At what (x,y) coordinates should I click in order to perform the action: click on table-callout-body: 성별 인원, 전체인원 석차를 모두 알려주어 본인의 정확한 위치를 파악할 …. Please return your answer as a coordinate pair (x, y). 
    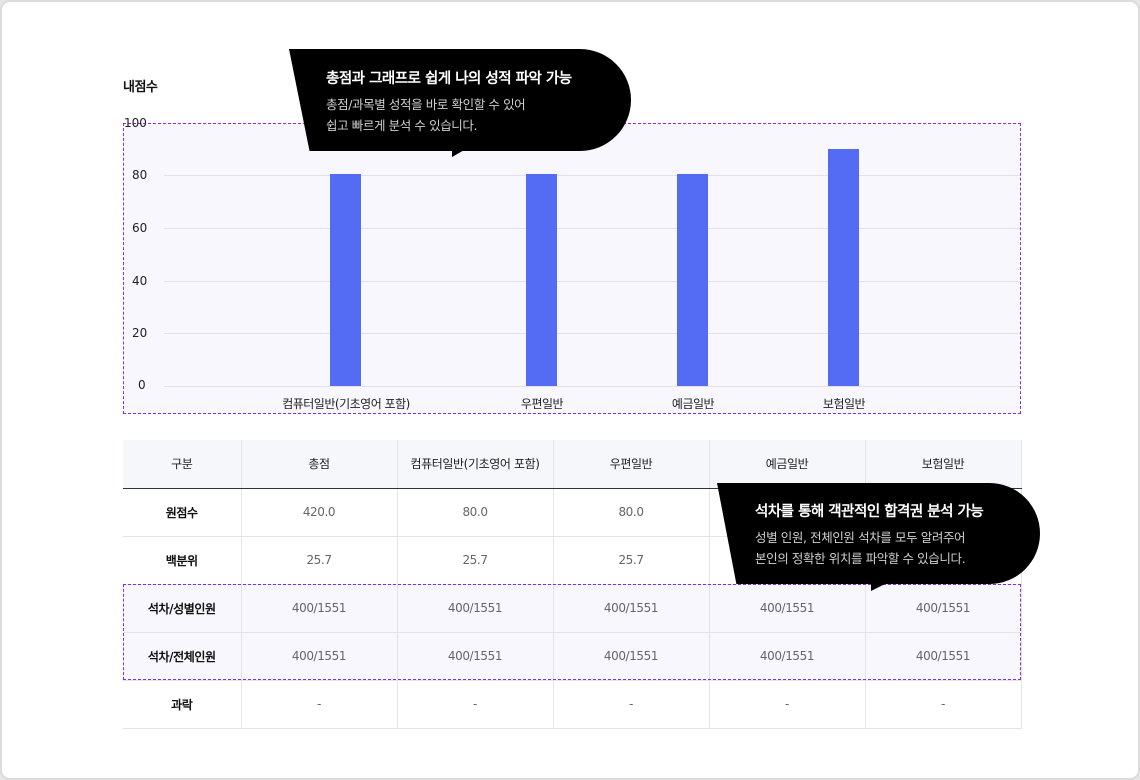
    Looking at the image, I should click on (897, 548).